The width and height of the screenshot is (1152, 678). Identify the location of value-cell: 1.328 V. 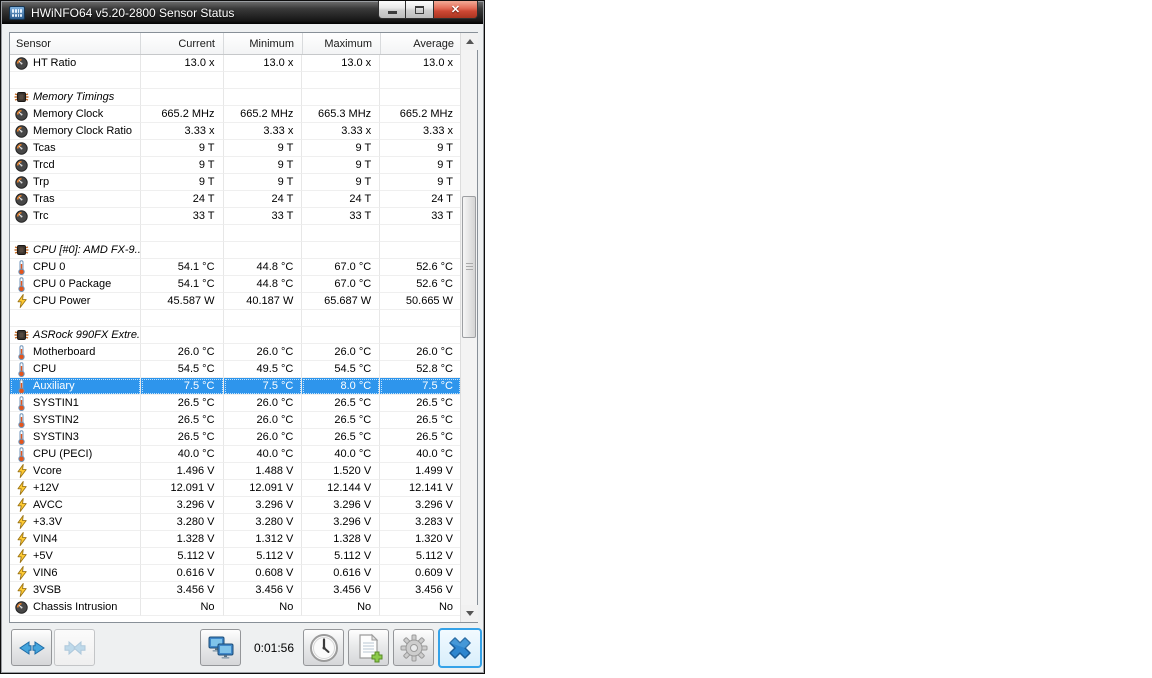
(182, 539).